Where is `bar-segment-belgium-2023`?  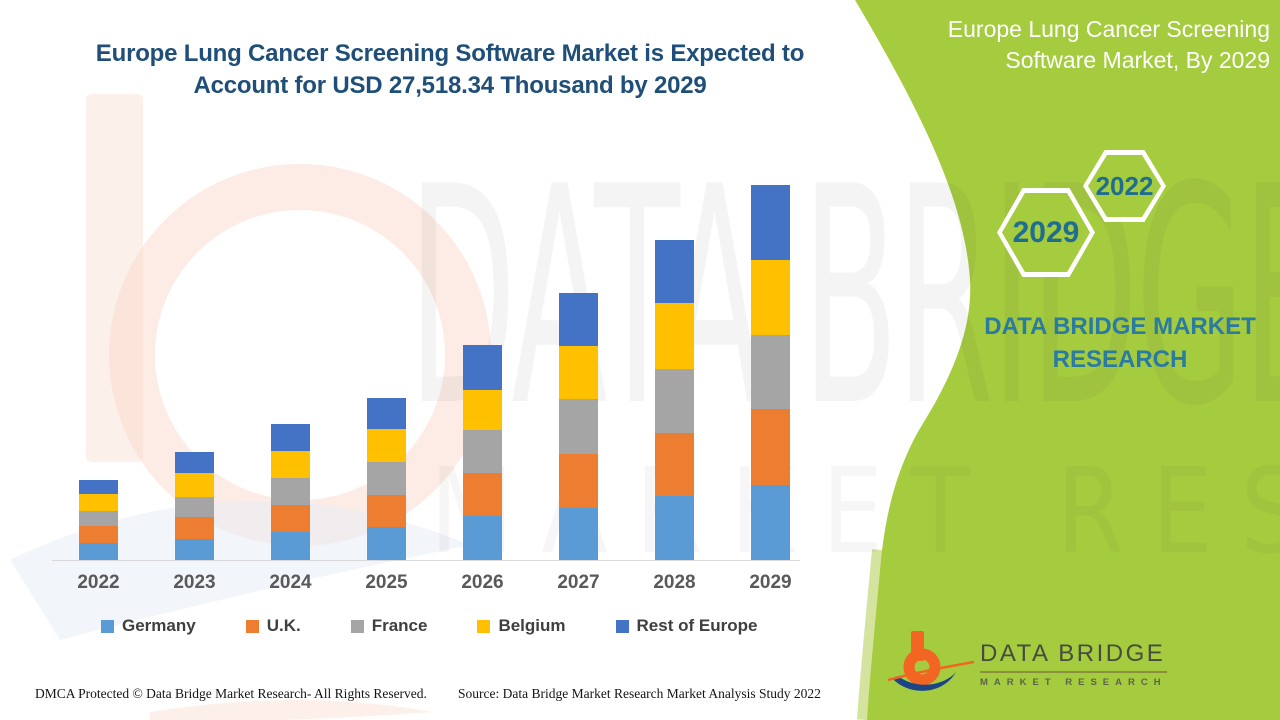 bar-segment-belgium-2023 is located at coordinates (194, 485).